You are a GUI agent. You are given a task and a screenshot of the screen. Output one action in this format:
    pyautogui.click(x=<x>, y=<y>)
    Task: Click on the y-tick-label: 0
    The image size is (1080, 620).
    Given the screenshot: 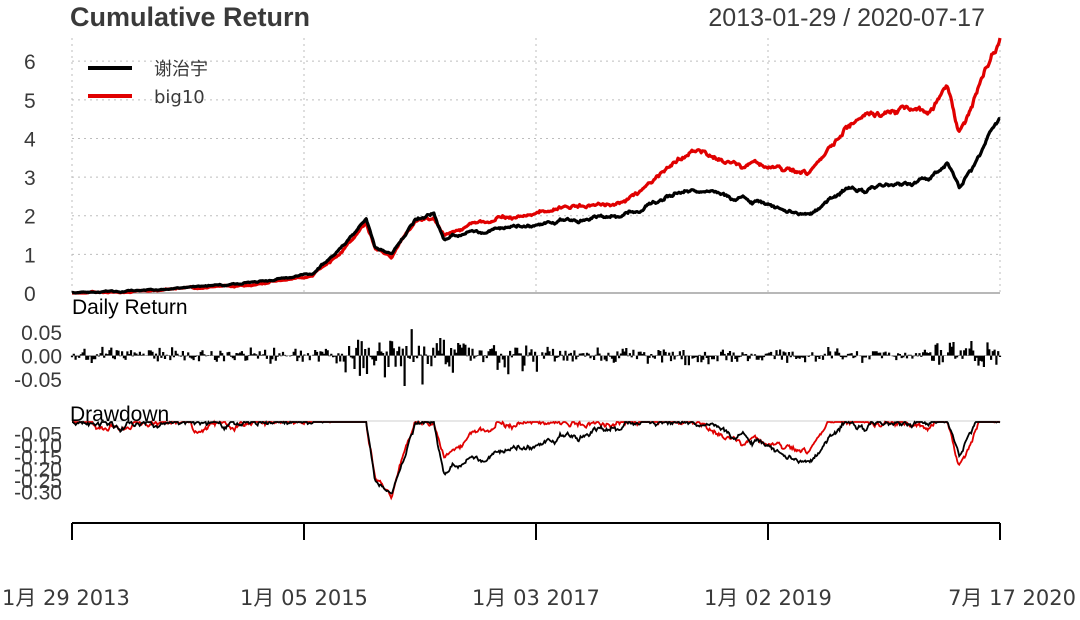 What is the action you would take?
    pyautogui.click(x=30, y=294)
    